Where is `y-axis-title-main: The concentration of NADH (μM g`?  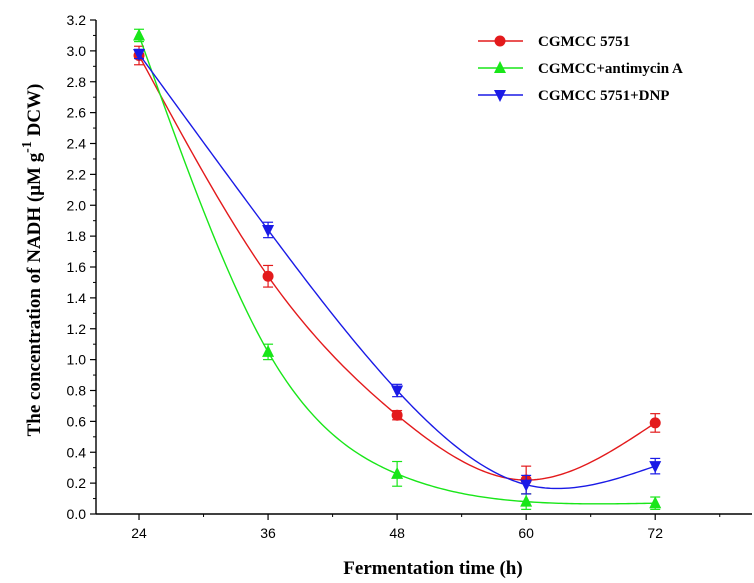 y-axis-title-main: The concentration of NADH (μM g is located at coordinates (34, 294).